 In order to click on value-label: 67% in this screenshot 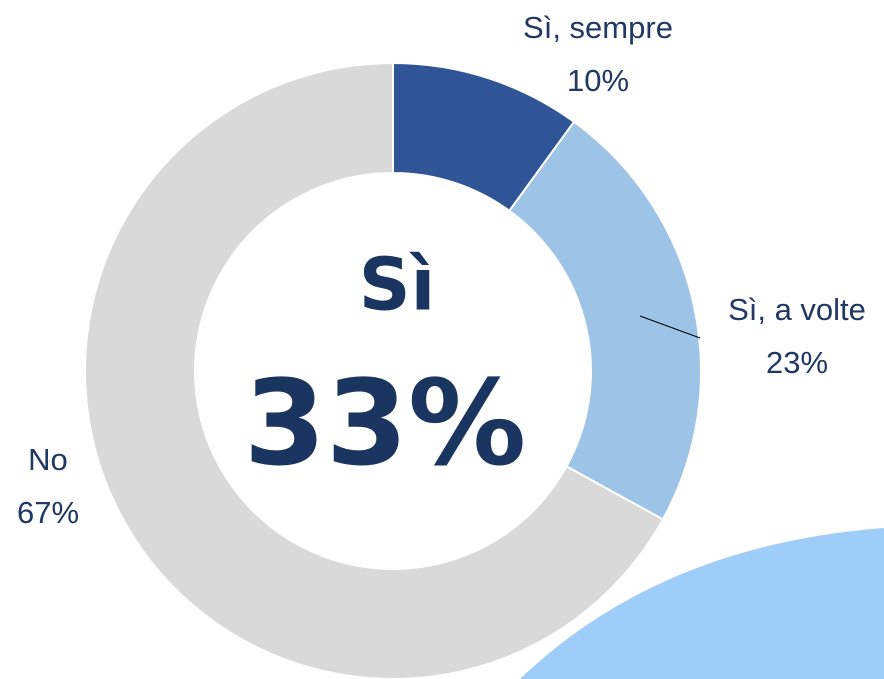, I will do `click(48, 512)`.